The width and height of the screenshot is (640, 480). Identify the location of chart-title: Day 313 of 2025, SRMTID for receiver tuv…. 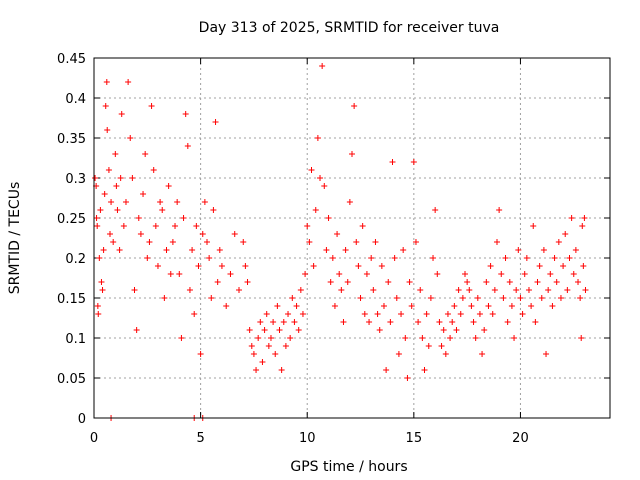
(349, 28).